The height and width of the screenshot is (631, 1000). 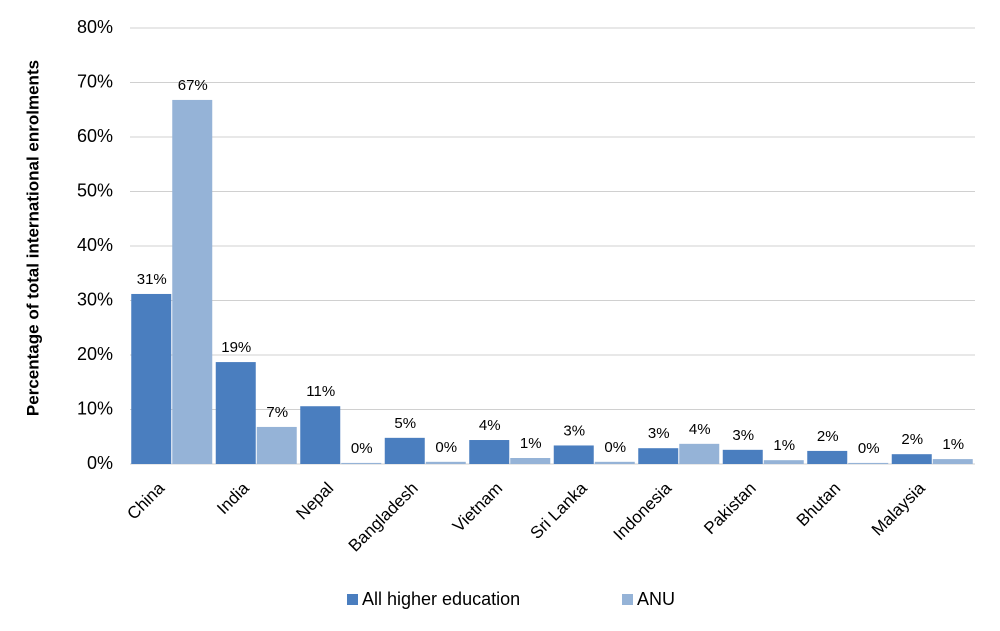 I want to click on y-tick-label: 50%, so click(x=95, y=190).